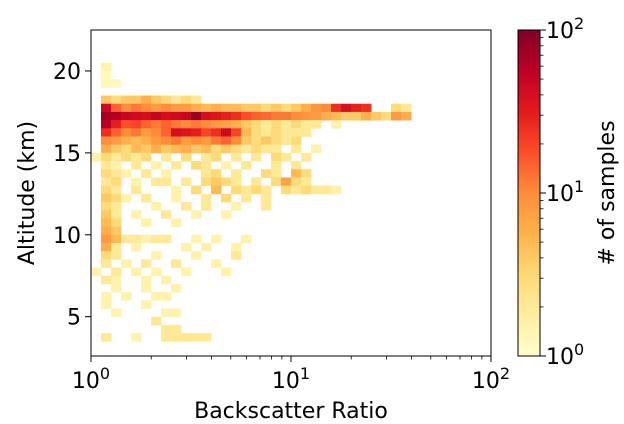  I want to click on x-tick-label: 101, so click(291, 379).